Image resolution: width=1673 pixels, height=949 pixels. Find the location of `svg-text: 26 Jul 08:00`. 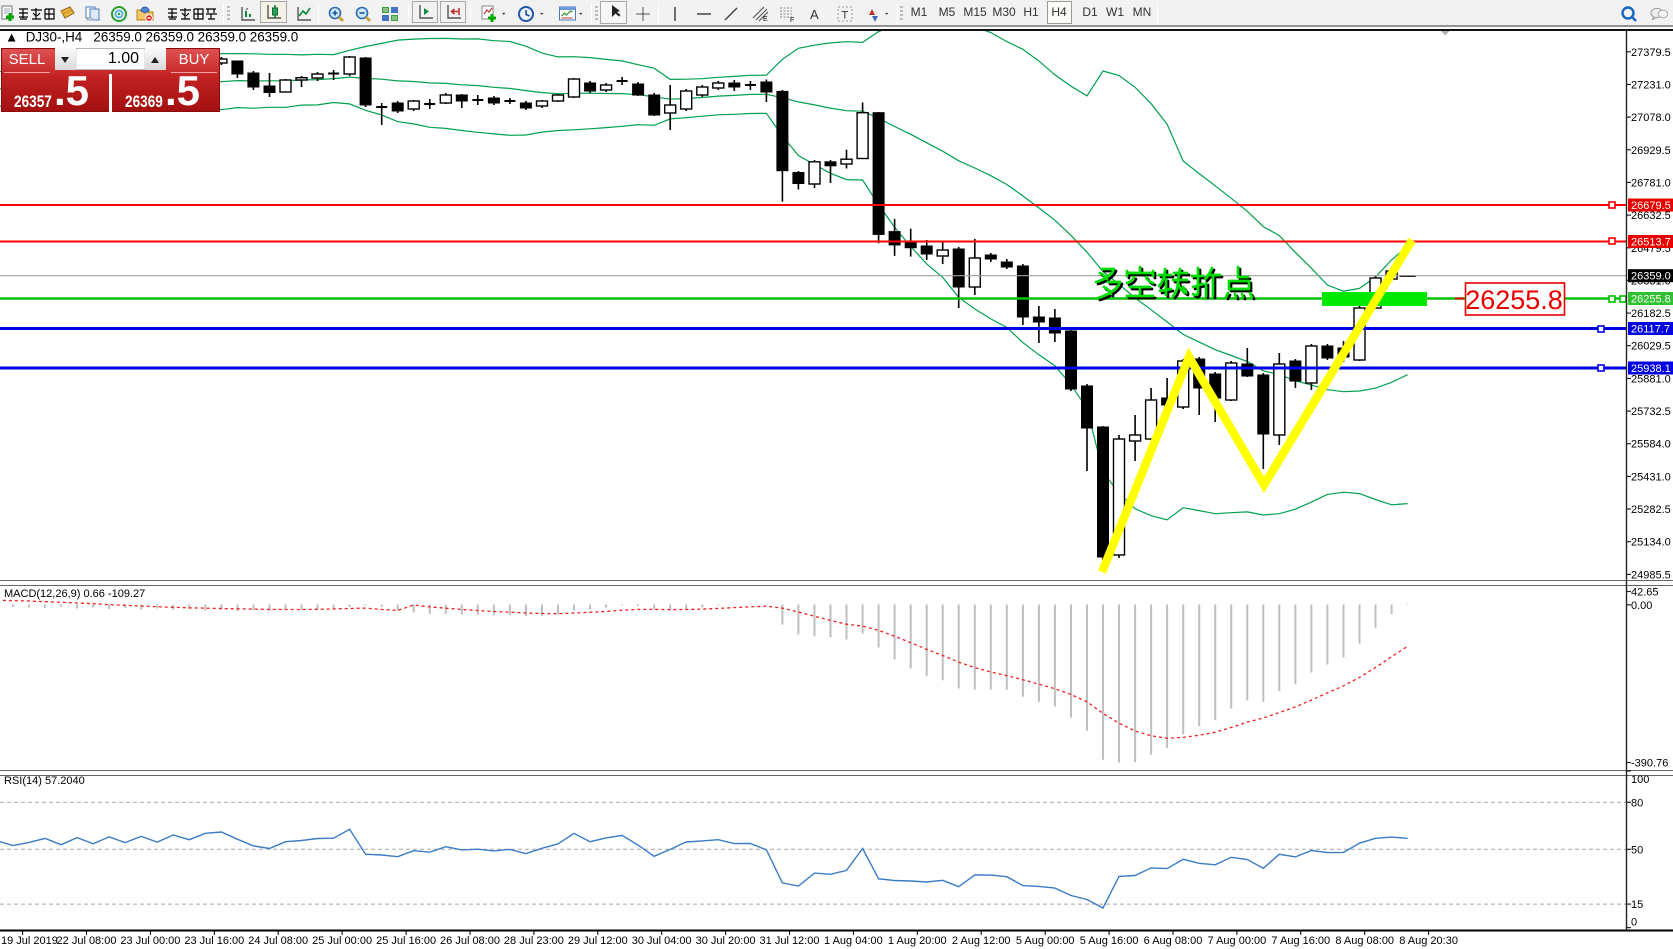

svg-text: 26 Jul 08:00 is located at coordinates (470, 941).